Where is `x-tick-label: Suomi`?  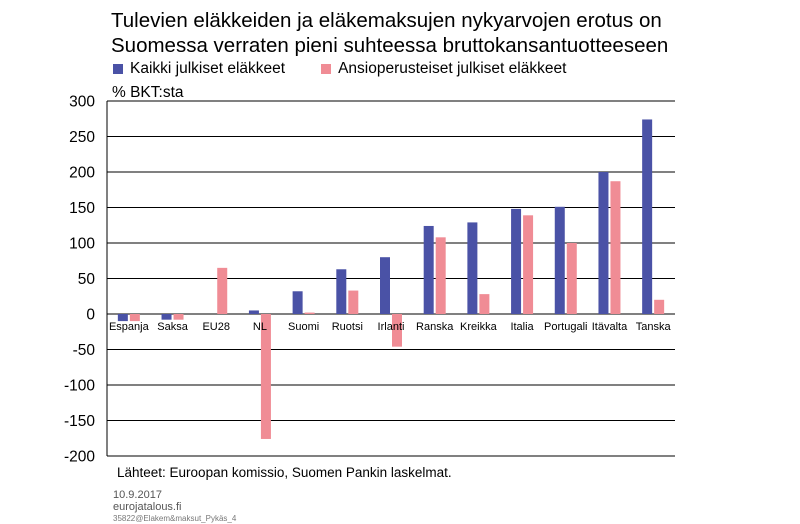 x-tick-label: Suomi is located at coordinates (303, 327).